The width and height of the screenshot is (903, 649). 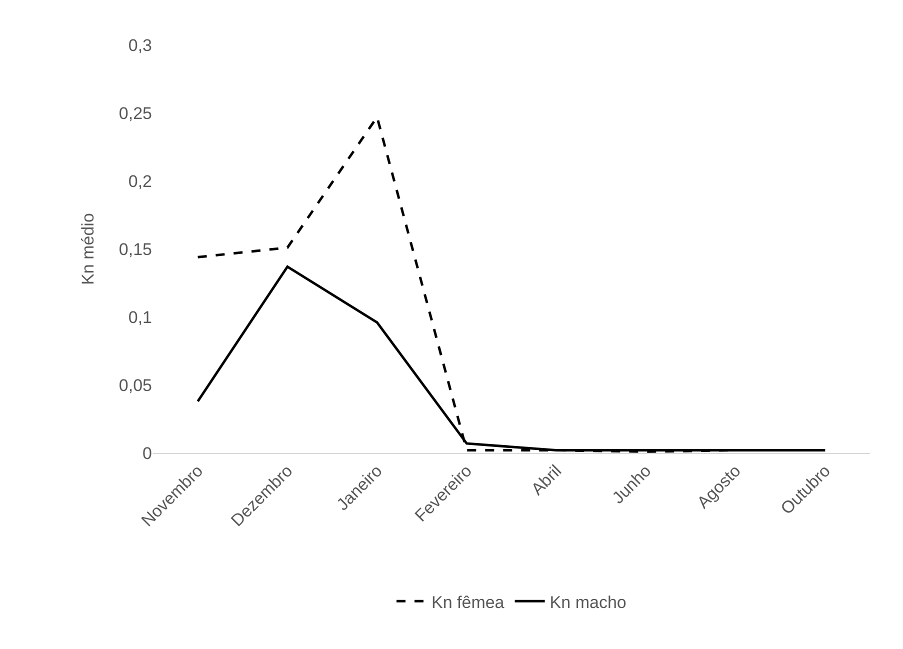 I want to click on y-tick-label: 0,25, so click(x=135, y=113).